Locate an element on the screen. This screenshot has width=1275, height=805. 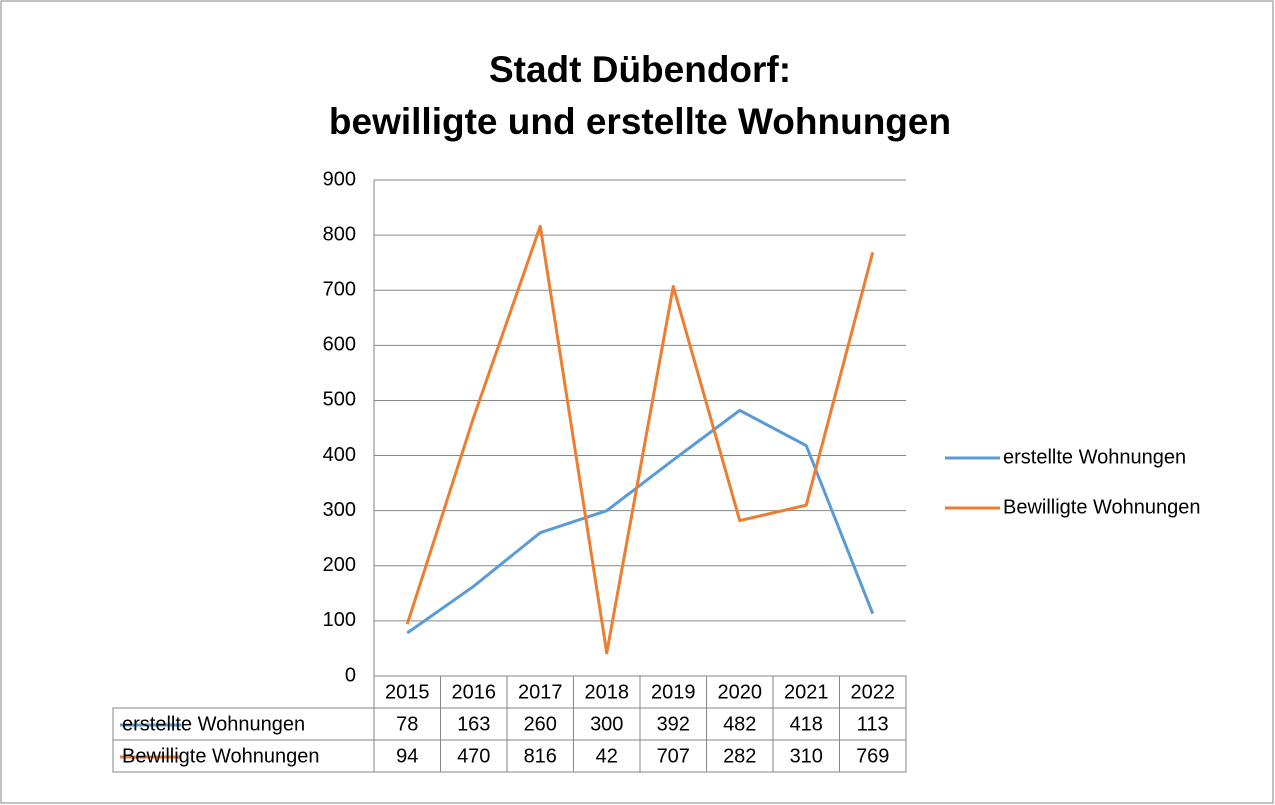
y-tick-label: 0 is located at coordinates (350, 675).